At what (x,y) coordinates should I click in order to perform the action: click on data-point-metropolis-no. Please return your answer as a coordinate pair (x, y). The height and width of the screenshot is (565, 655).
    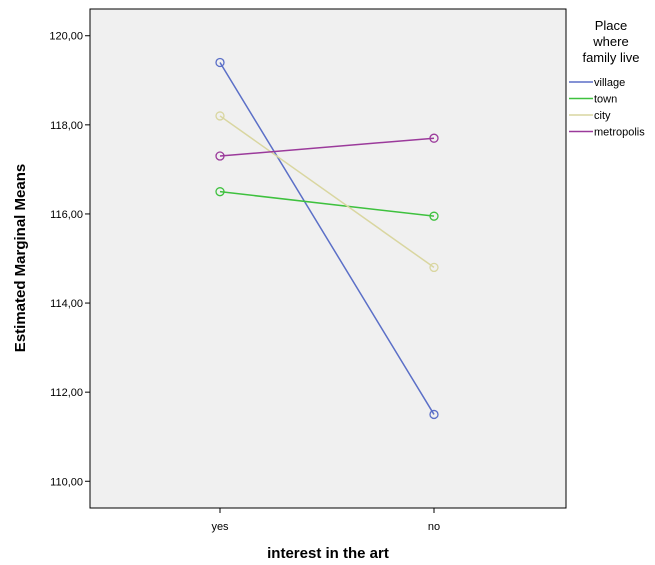
    Looking at the image, I should click on (434, 138).